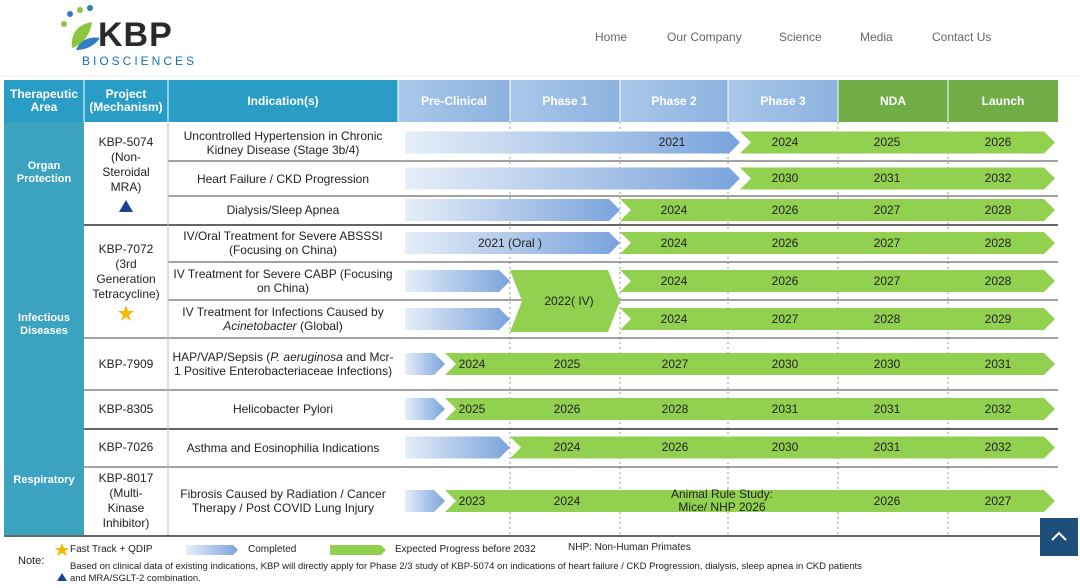  I want to click on project-name: KBP-5074, so click(126, 141).